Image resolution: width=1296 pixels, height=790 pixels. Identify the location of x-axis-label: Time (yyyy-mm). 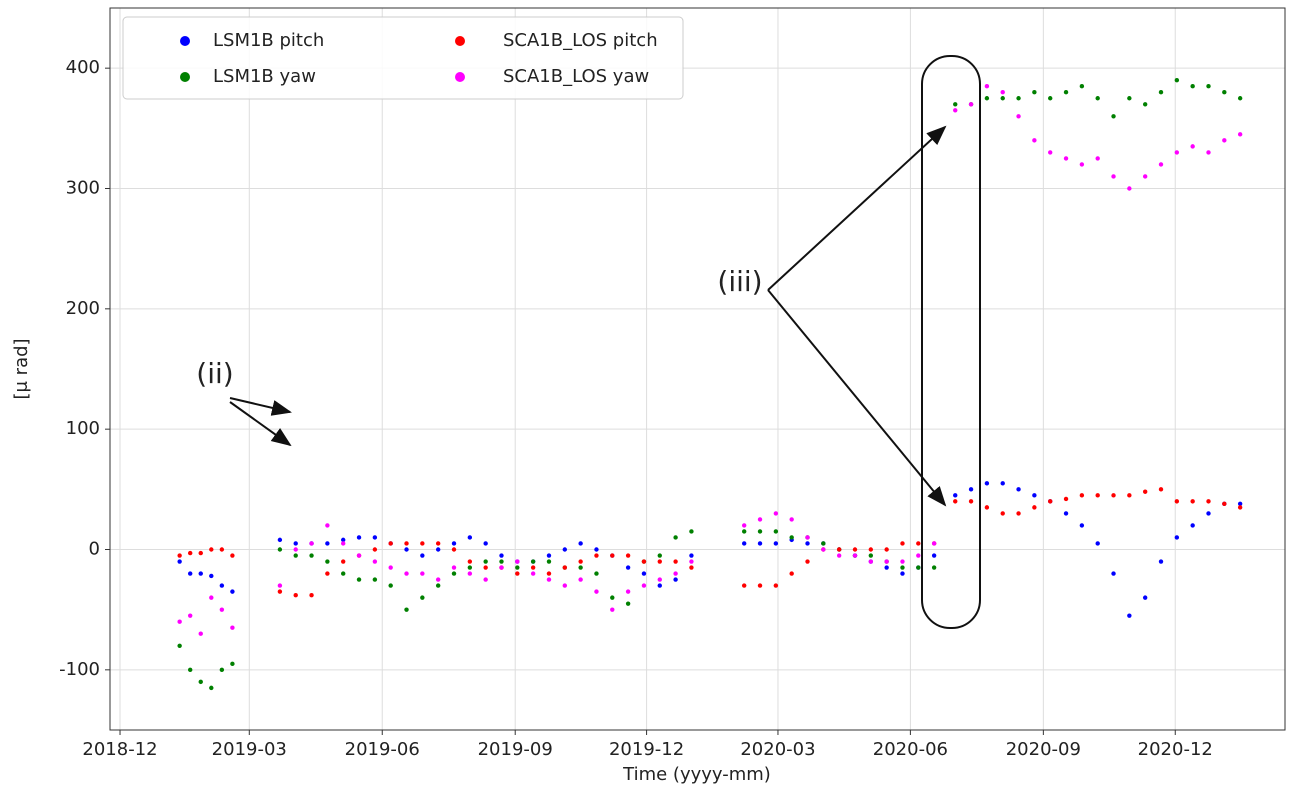
(696, 774).